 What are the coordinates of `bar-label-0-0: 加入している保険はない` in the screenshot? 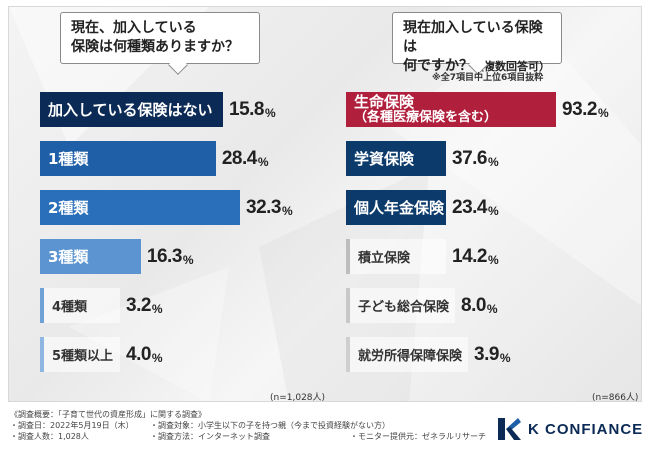 It's located at (130, 110).